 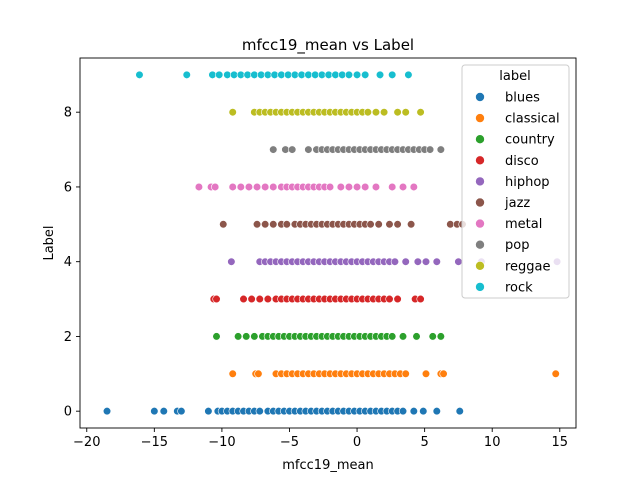 I want to click on legend-label-pop: pop, so click(x=517, y=245).